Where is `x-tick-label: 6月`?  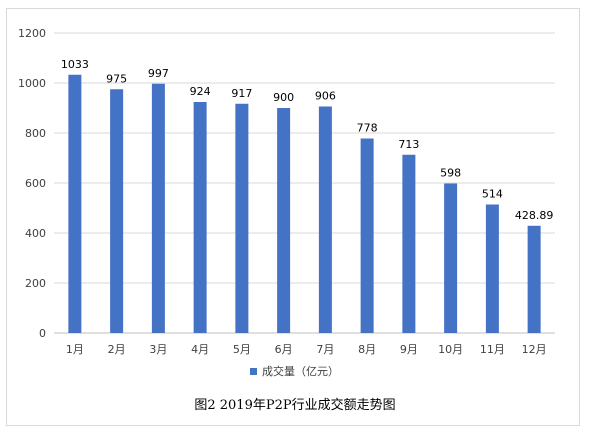 x-tick-label: 6月 is located at coordinates (284, 349).